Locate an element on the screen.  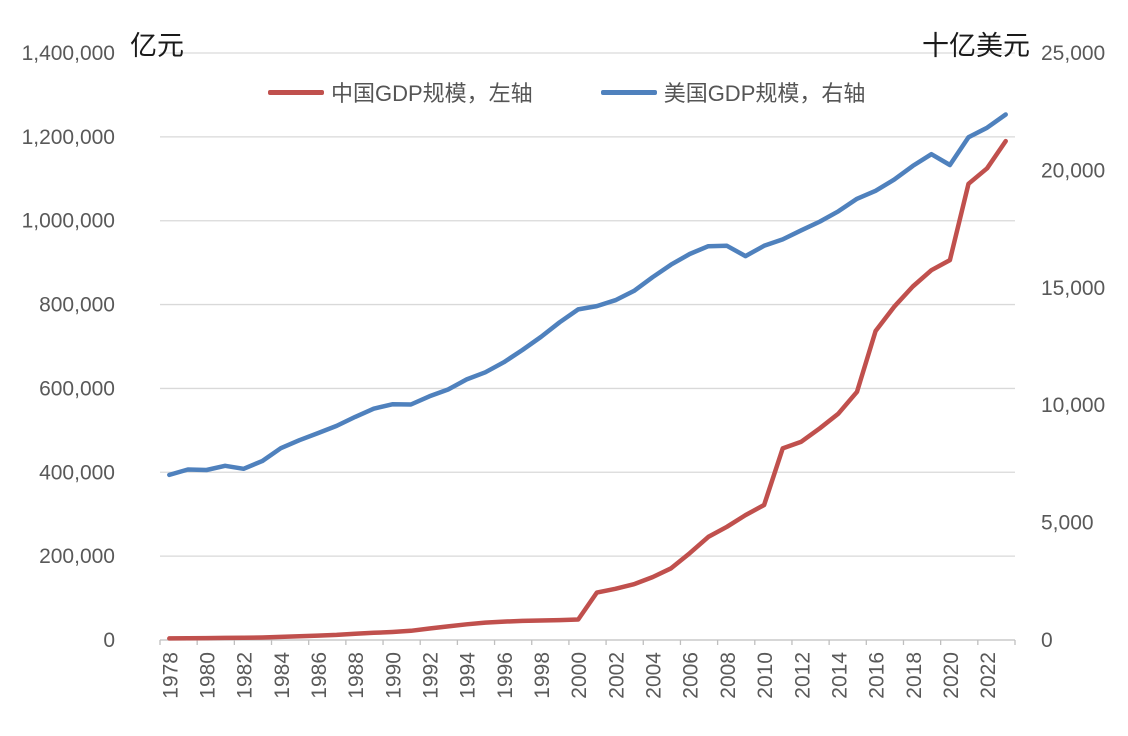
left-axis-tick-label: 0 is located at coordinates (109, 640).